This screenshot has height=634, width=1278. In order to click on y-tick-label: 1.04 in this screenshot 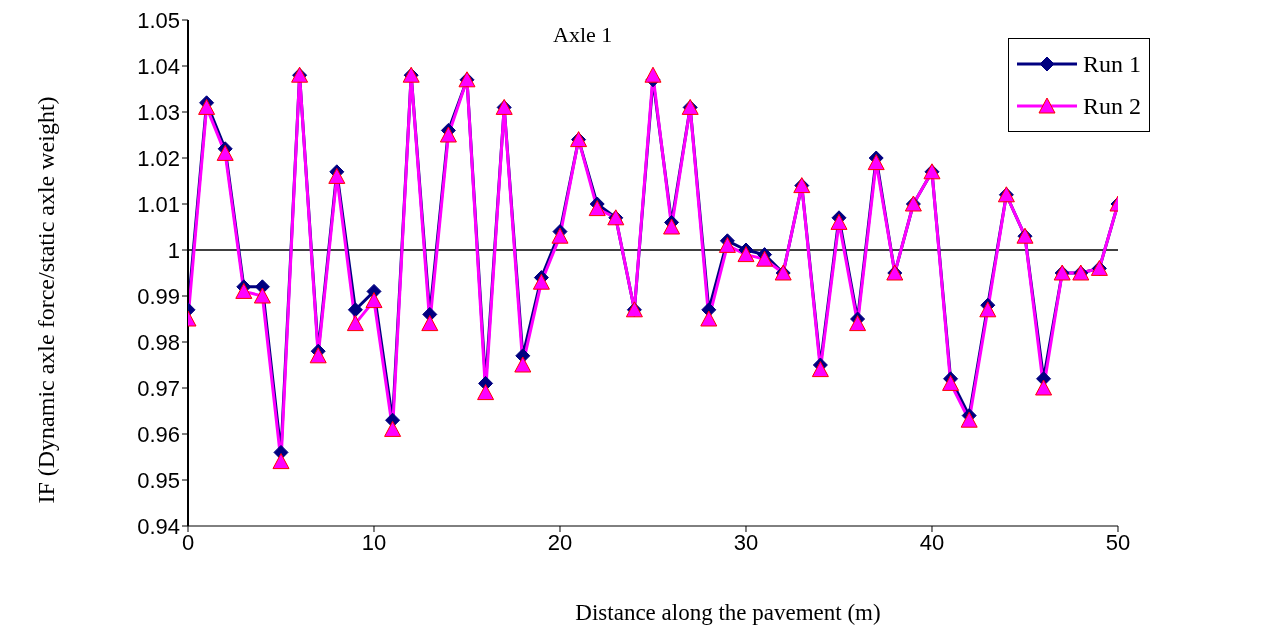, I will do `click(158, 66)`.